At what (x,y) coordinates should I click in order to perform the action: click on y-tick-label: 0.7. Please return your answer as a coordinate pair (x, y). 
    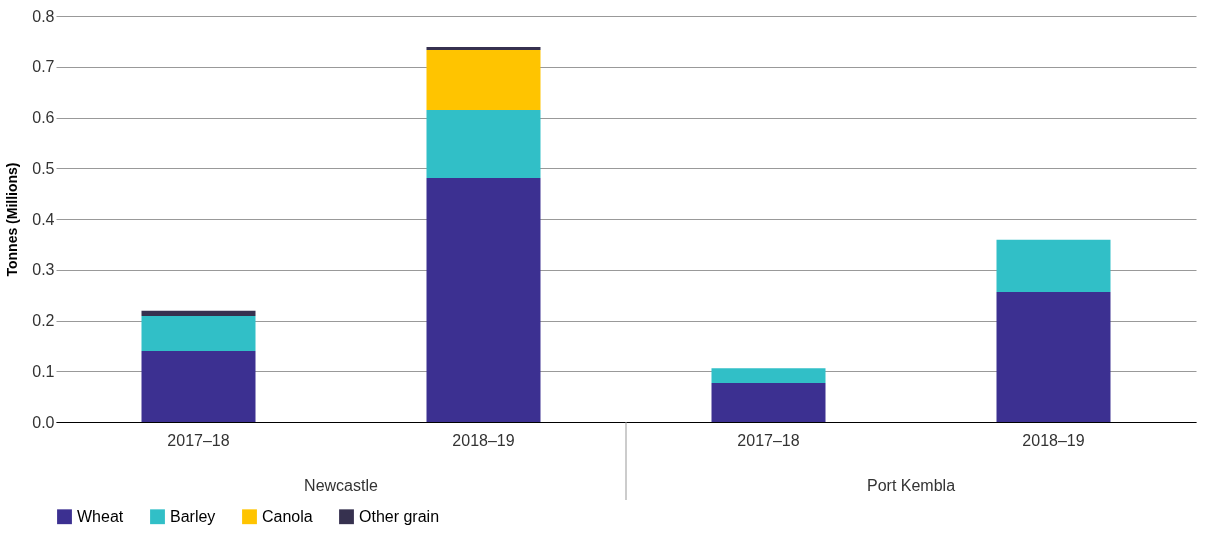
    Looking at the image, I should click on (43, 67).